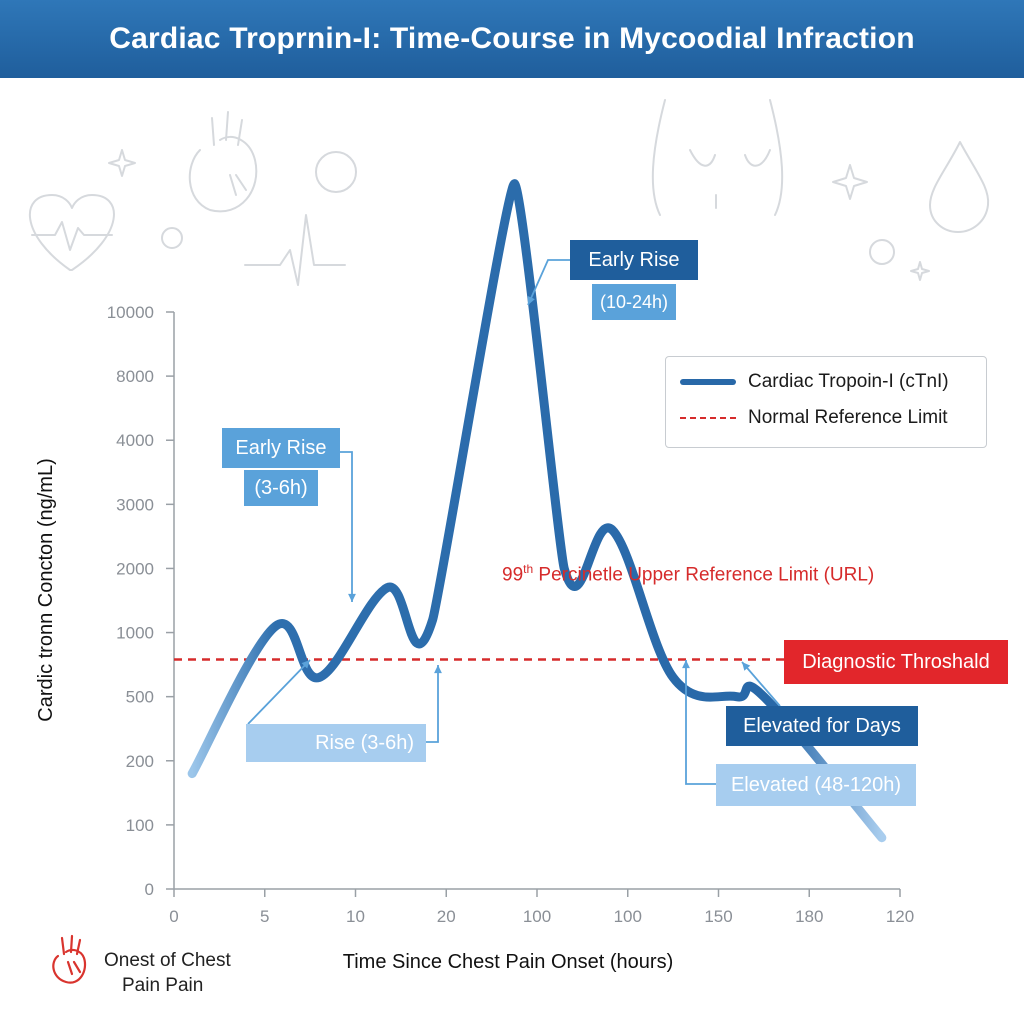 The image size is (1024, 1024). I want to click on y-axis-title: Cardic tronn Concton (ng/mL), so click(46, 589).